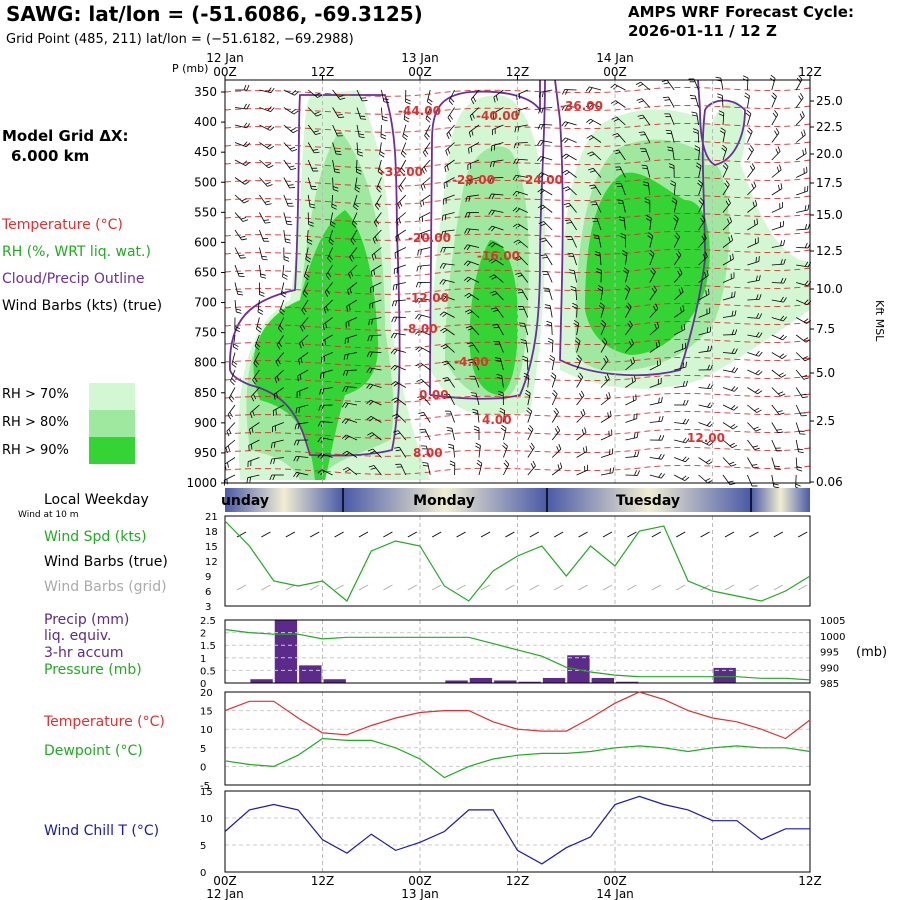 This screenshot has height=900, width=900. I want to click on temperature-line, so click(517, 715).